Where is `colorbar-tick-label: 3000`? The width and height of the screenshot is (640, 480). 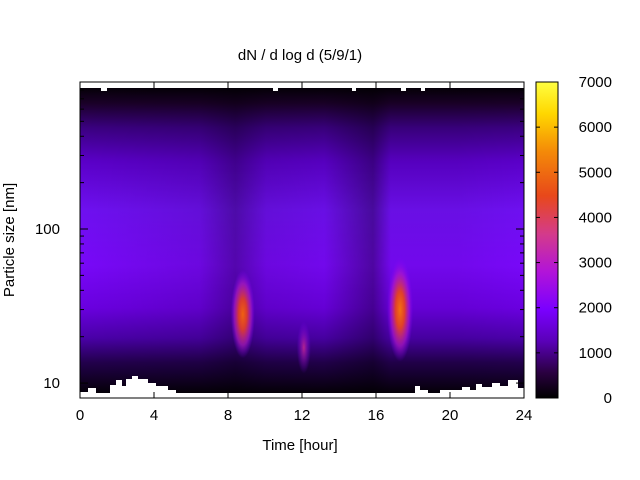
colorbar-tick-label: 3000 is located at coordinates (595, 263).